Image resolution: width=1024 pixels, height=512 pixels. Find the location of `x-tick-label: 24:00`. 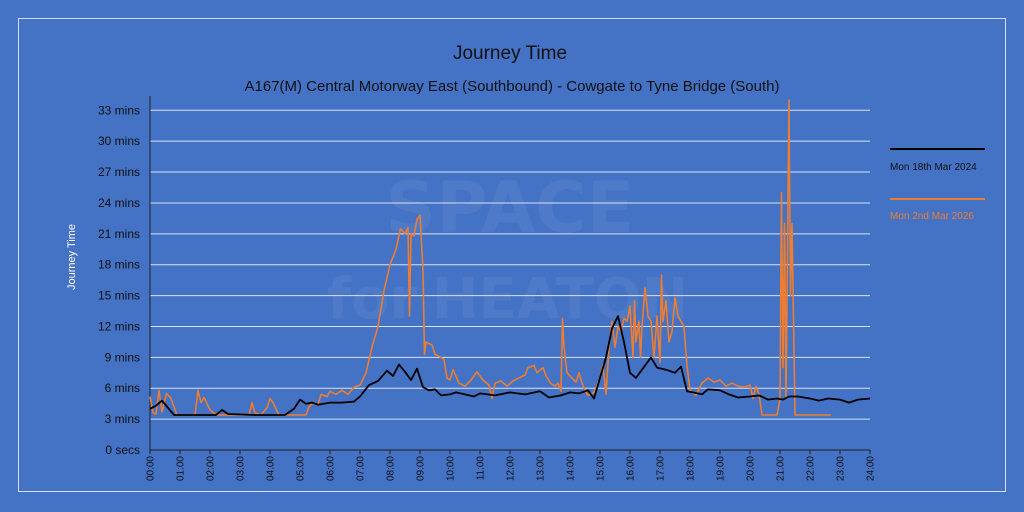

x-tick-label: 24:00 is located at coordinates (871, 468).